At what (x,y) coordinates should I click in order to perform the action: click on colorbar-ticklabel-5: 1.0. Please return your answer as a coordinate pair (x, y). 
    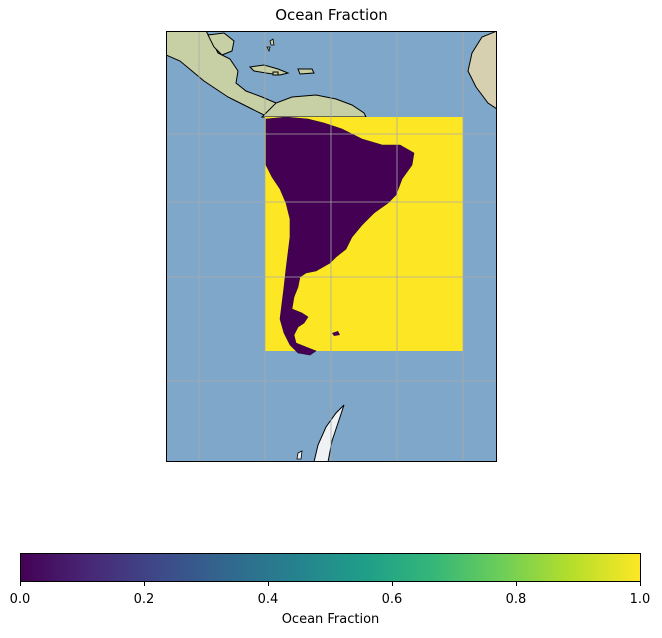
    Looking at the image, I should click on (640, 599).